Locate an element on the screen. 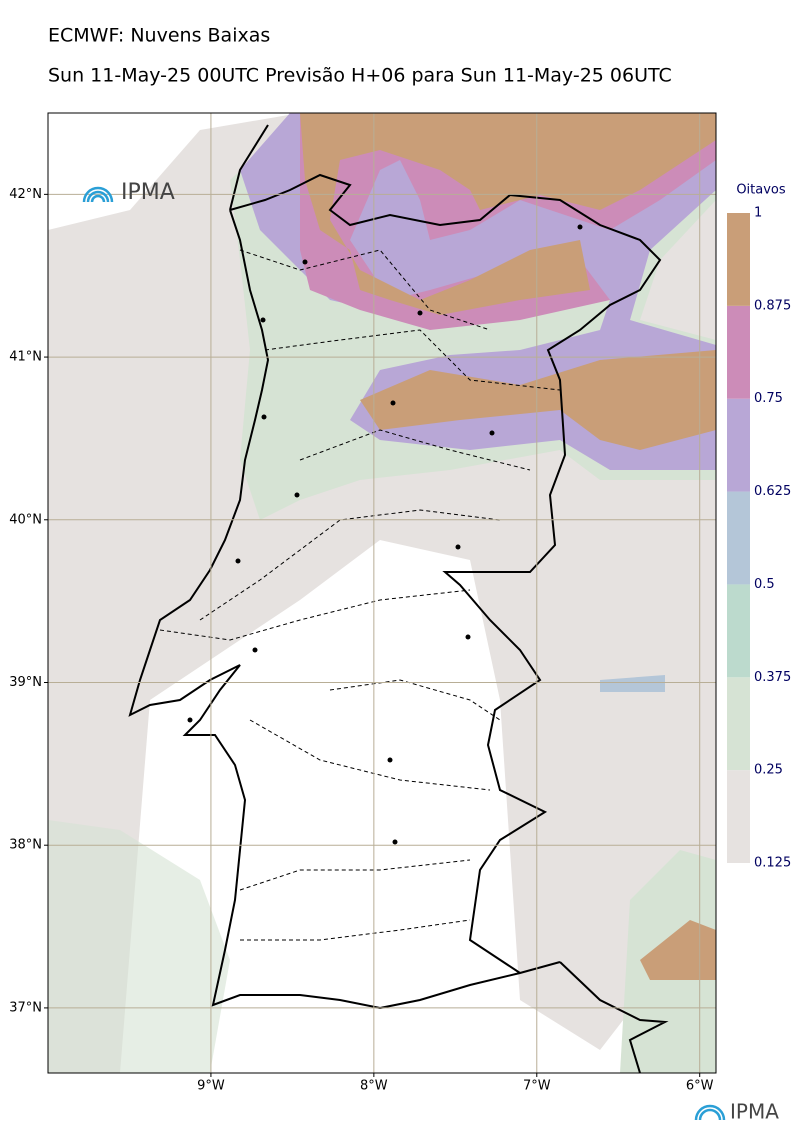 Image resolution: width=800 pixels, height=1135 pixels. y-tick-label: 41°N is located at coordinates (25, 357).